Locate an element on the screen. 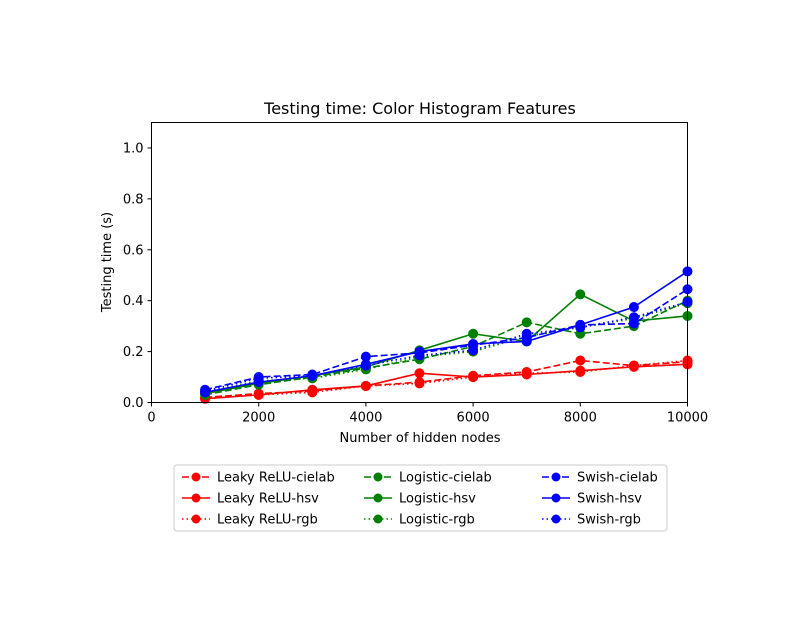 The image size is (809, 632). x-tick-label: 10000 is located at coordinates (687, 418).